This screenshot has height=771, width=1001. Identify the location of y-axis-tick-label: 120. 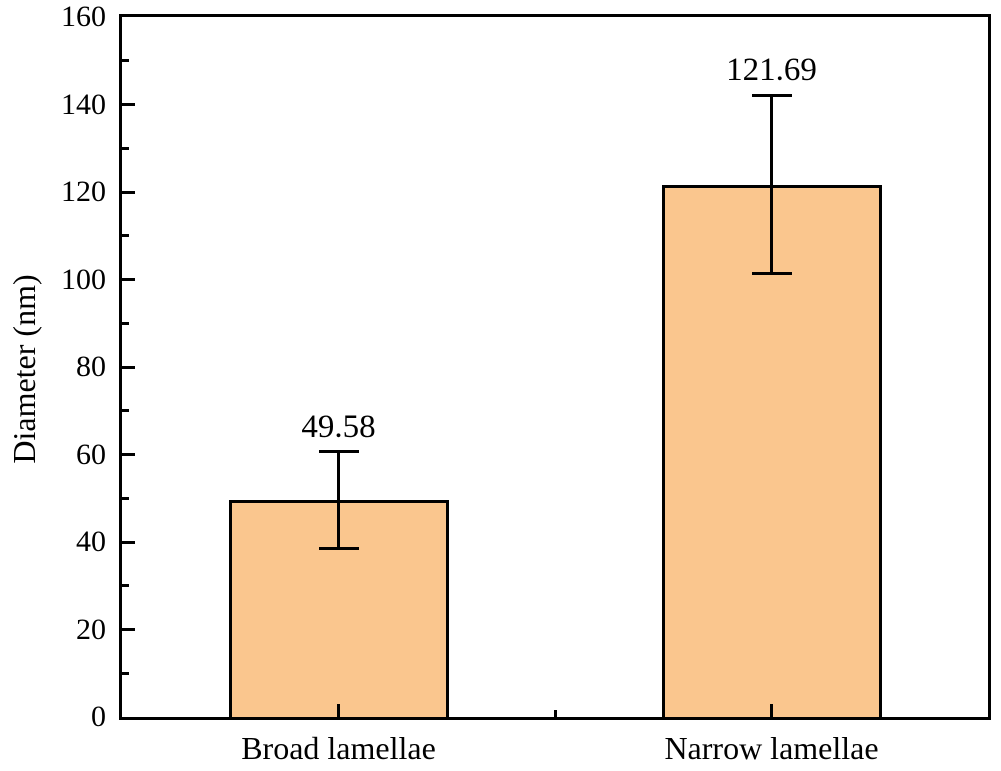
(83, 191).